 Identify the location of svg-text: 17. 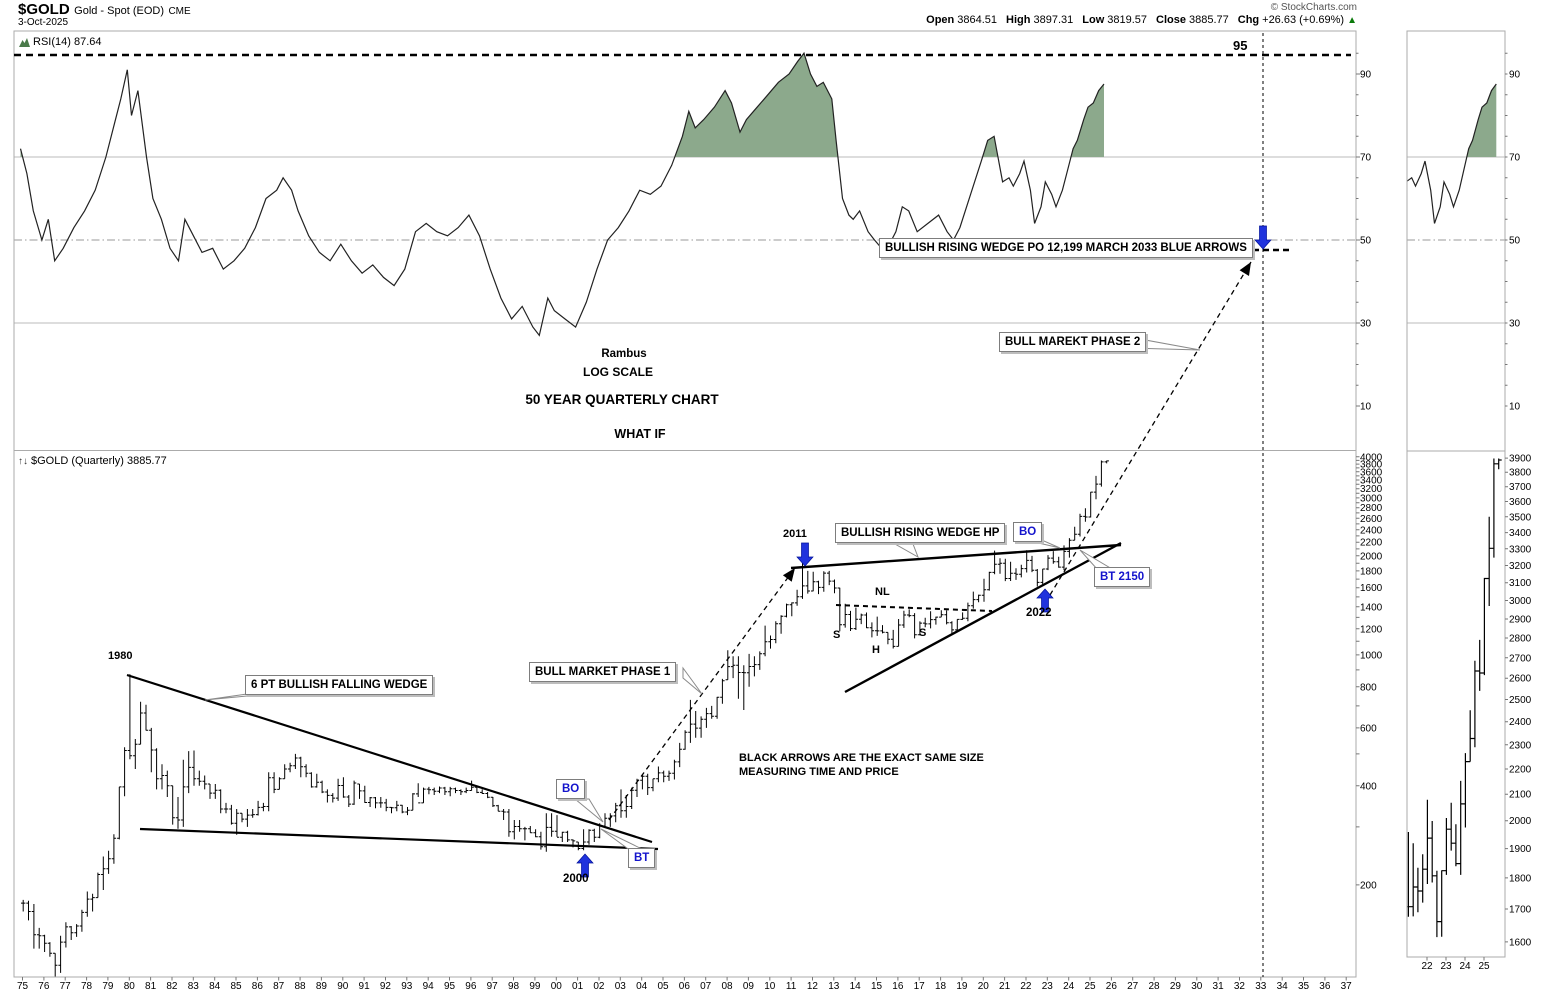
(920, 986).